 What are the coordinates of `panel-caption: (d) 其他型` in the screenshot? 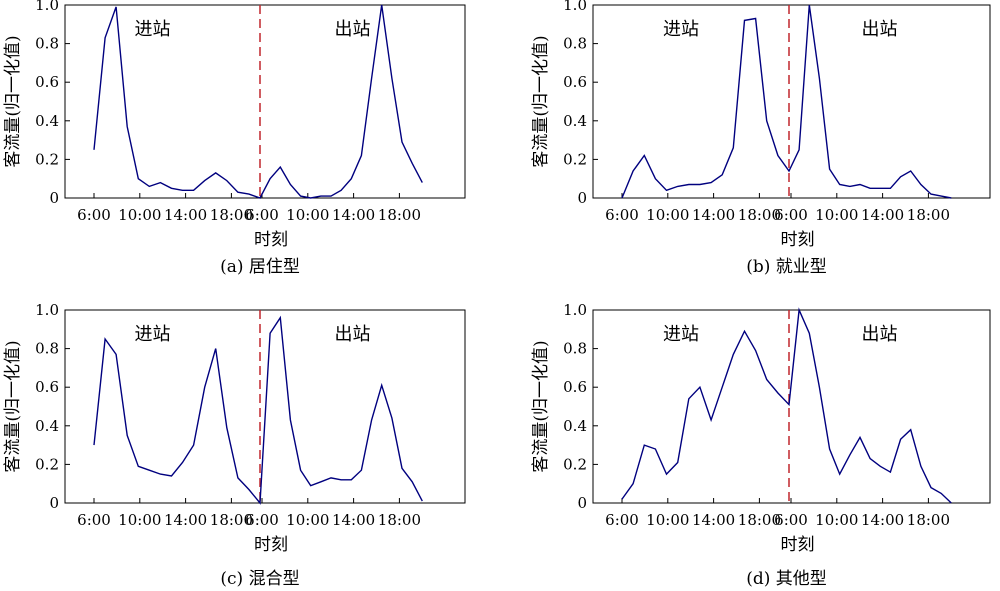 It's located at (786, 579).